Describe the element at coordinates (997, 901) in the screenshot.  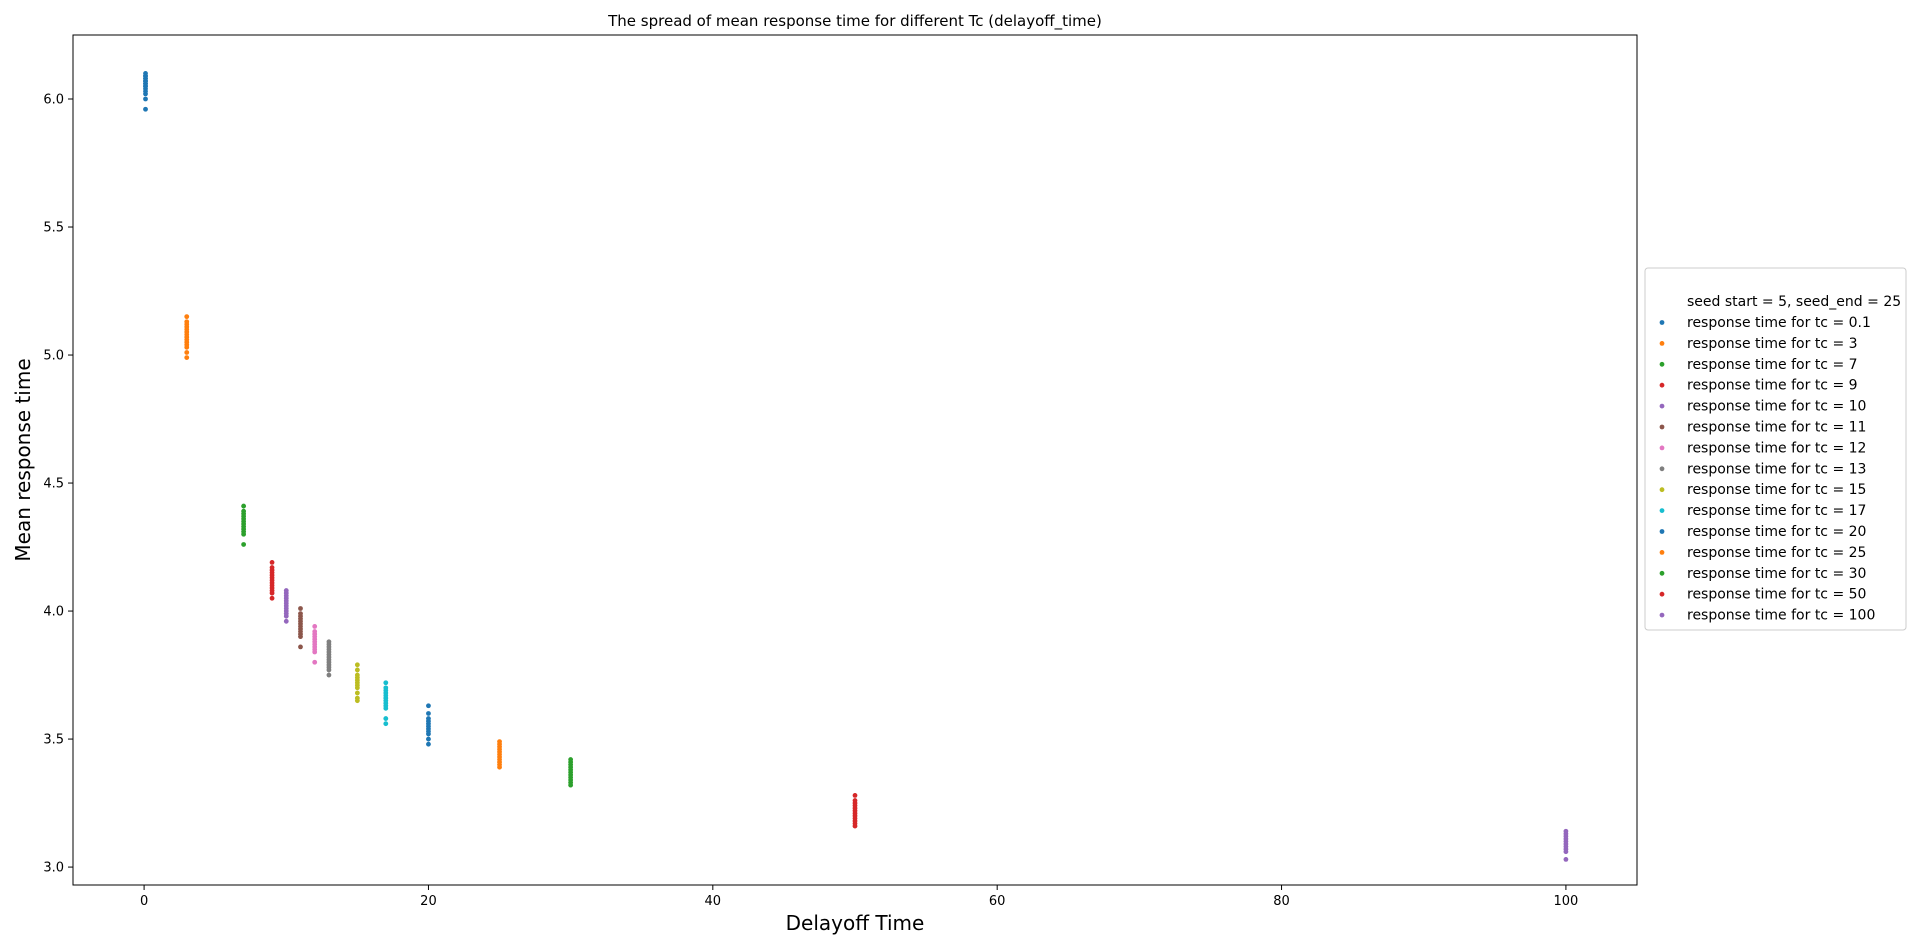
I see `x-tick-label: 60` at that location.